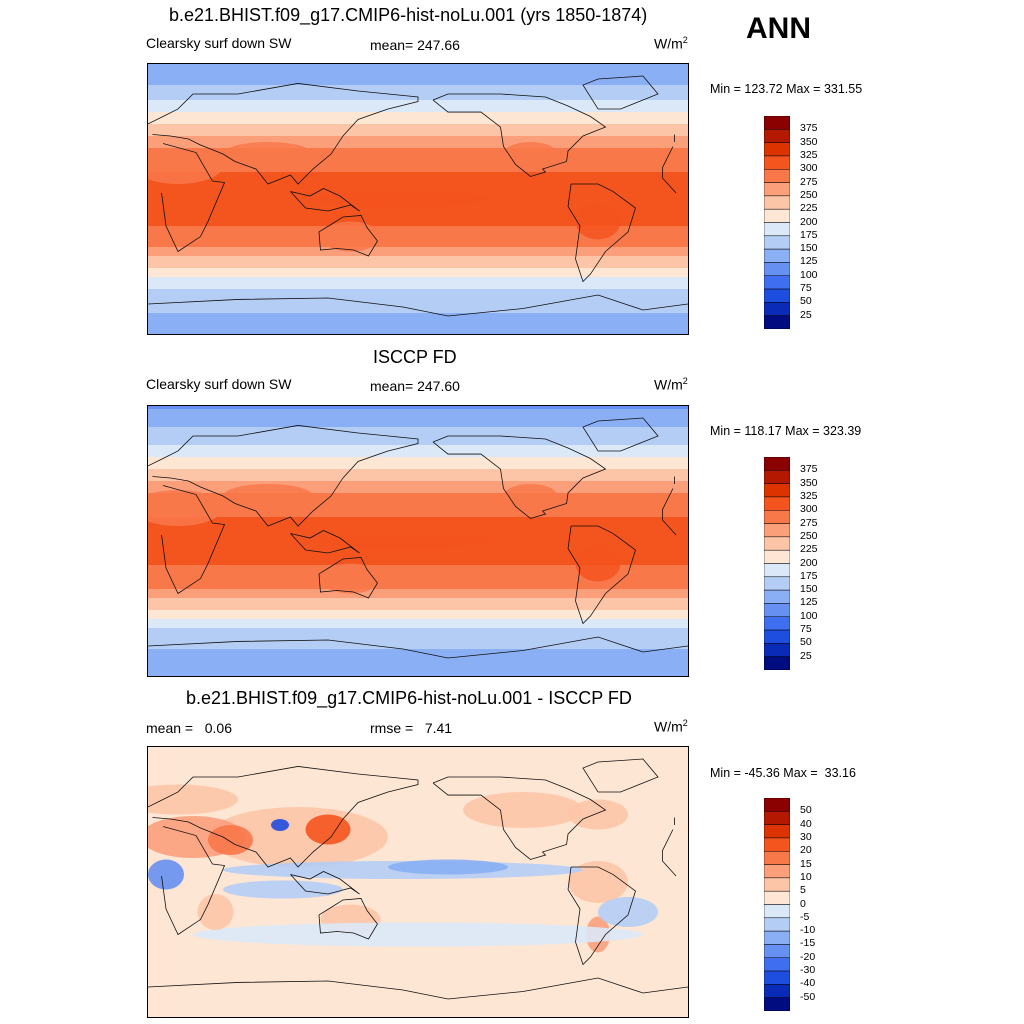  Describe the element at coordinates (671, 384) in the screenshot. I see `panel2-unit-label: W/m2` at that location.